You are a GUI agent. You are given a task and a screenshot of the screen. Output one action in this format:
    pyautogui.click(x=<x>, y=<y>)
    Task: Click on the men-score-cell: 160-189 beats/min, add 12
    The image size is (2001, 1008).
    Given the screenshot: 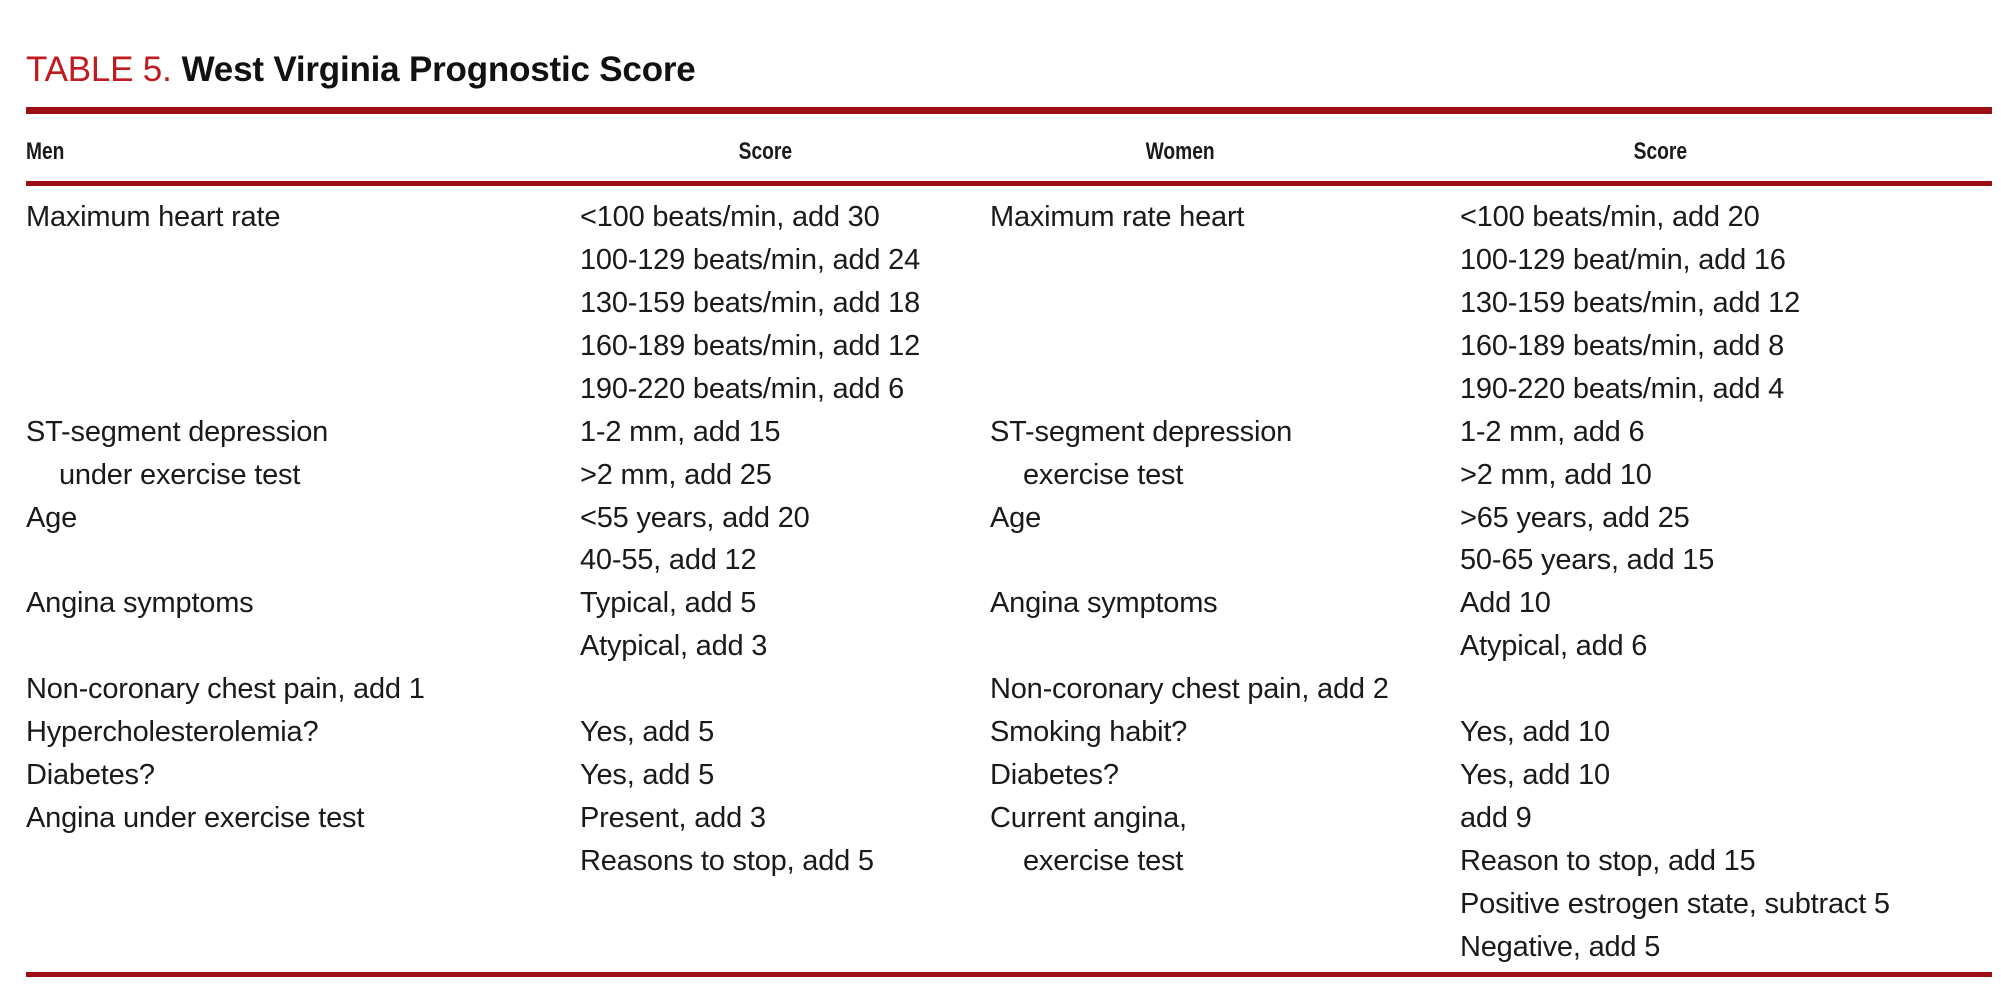 What is the action you would take?
    pyautogui.click(x=750, y=345)
    